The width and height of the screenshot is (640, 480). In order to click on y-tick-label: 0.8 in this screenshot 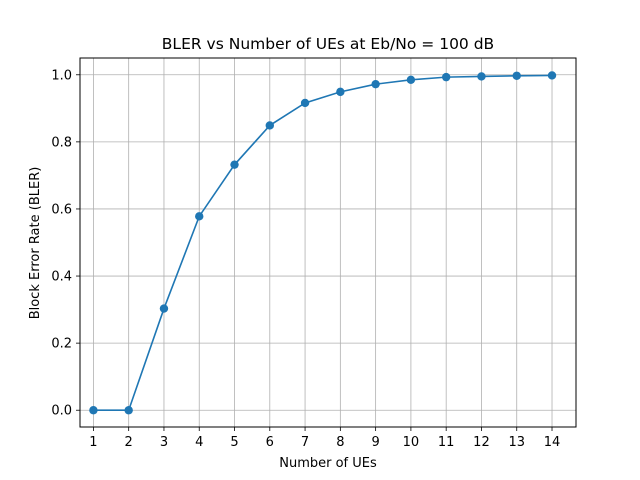, I will do `click(61, 142)`.